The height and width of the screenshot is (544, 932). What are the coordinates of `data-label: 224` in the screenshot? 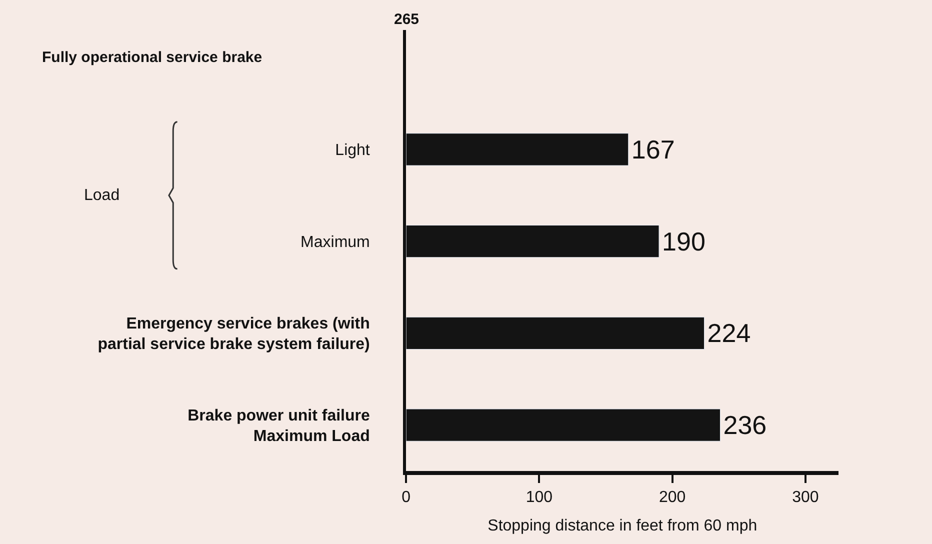 It's located at (729, 333).